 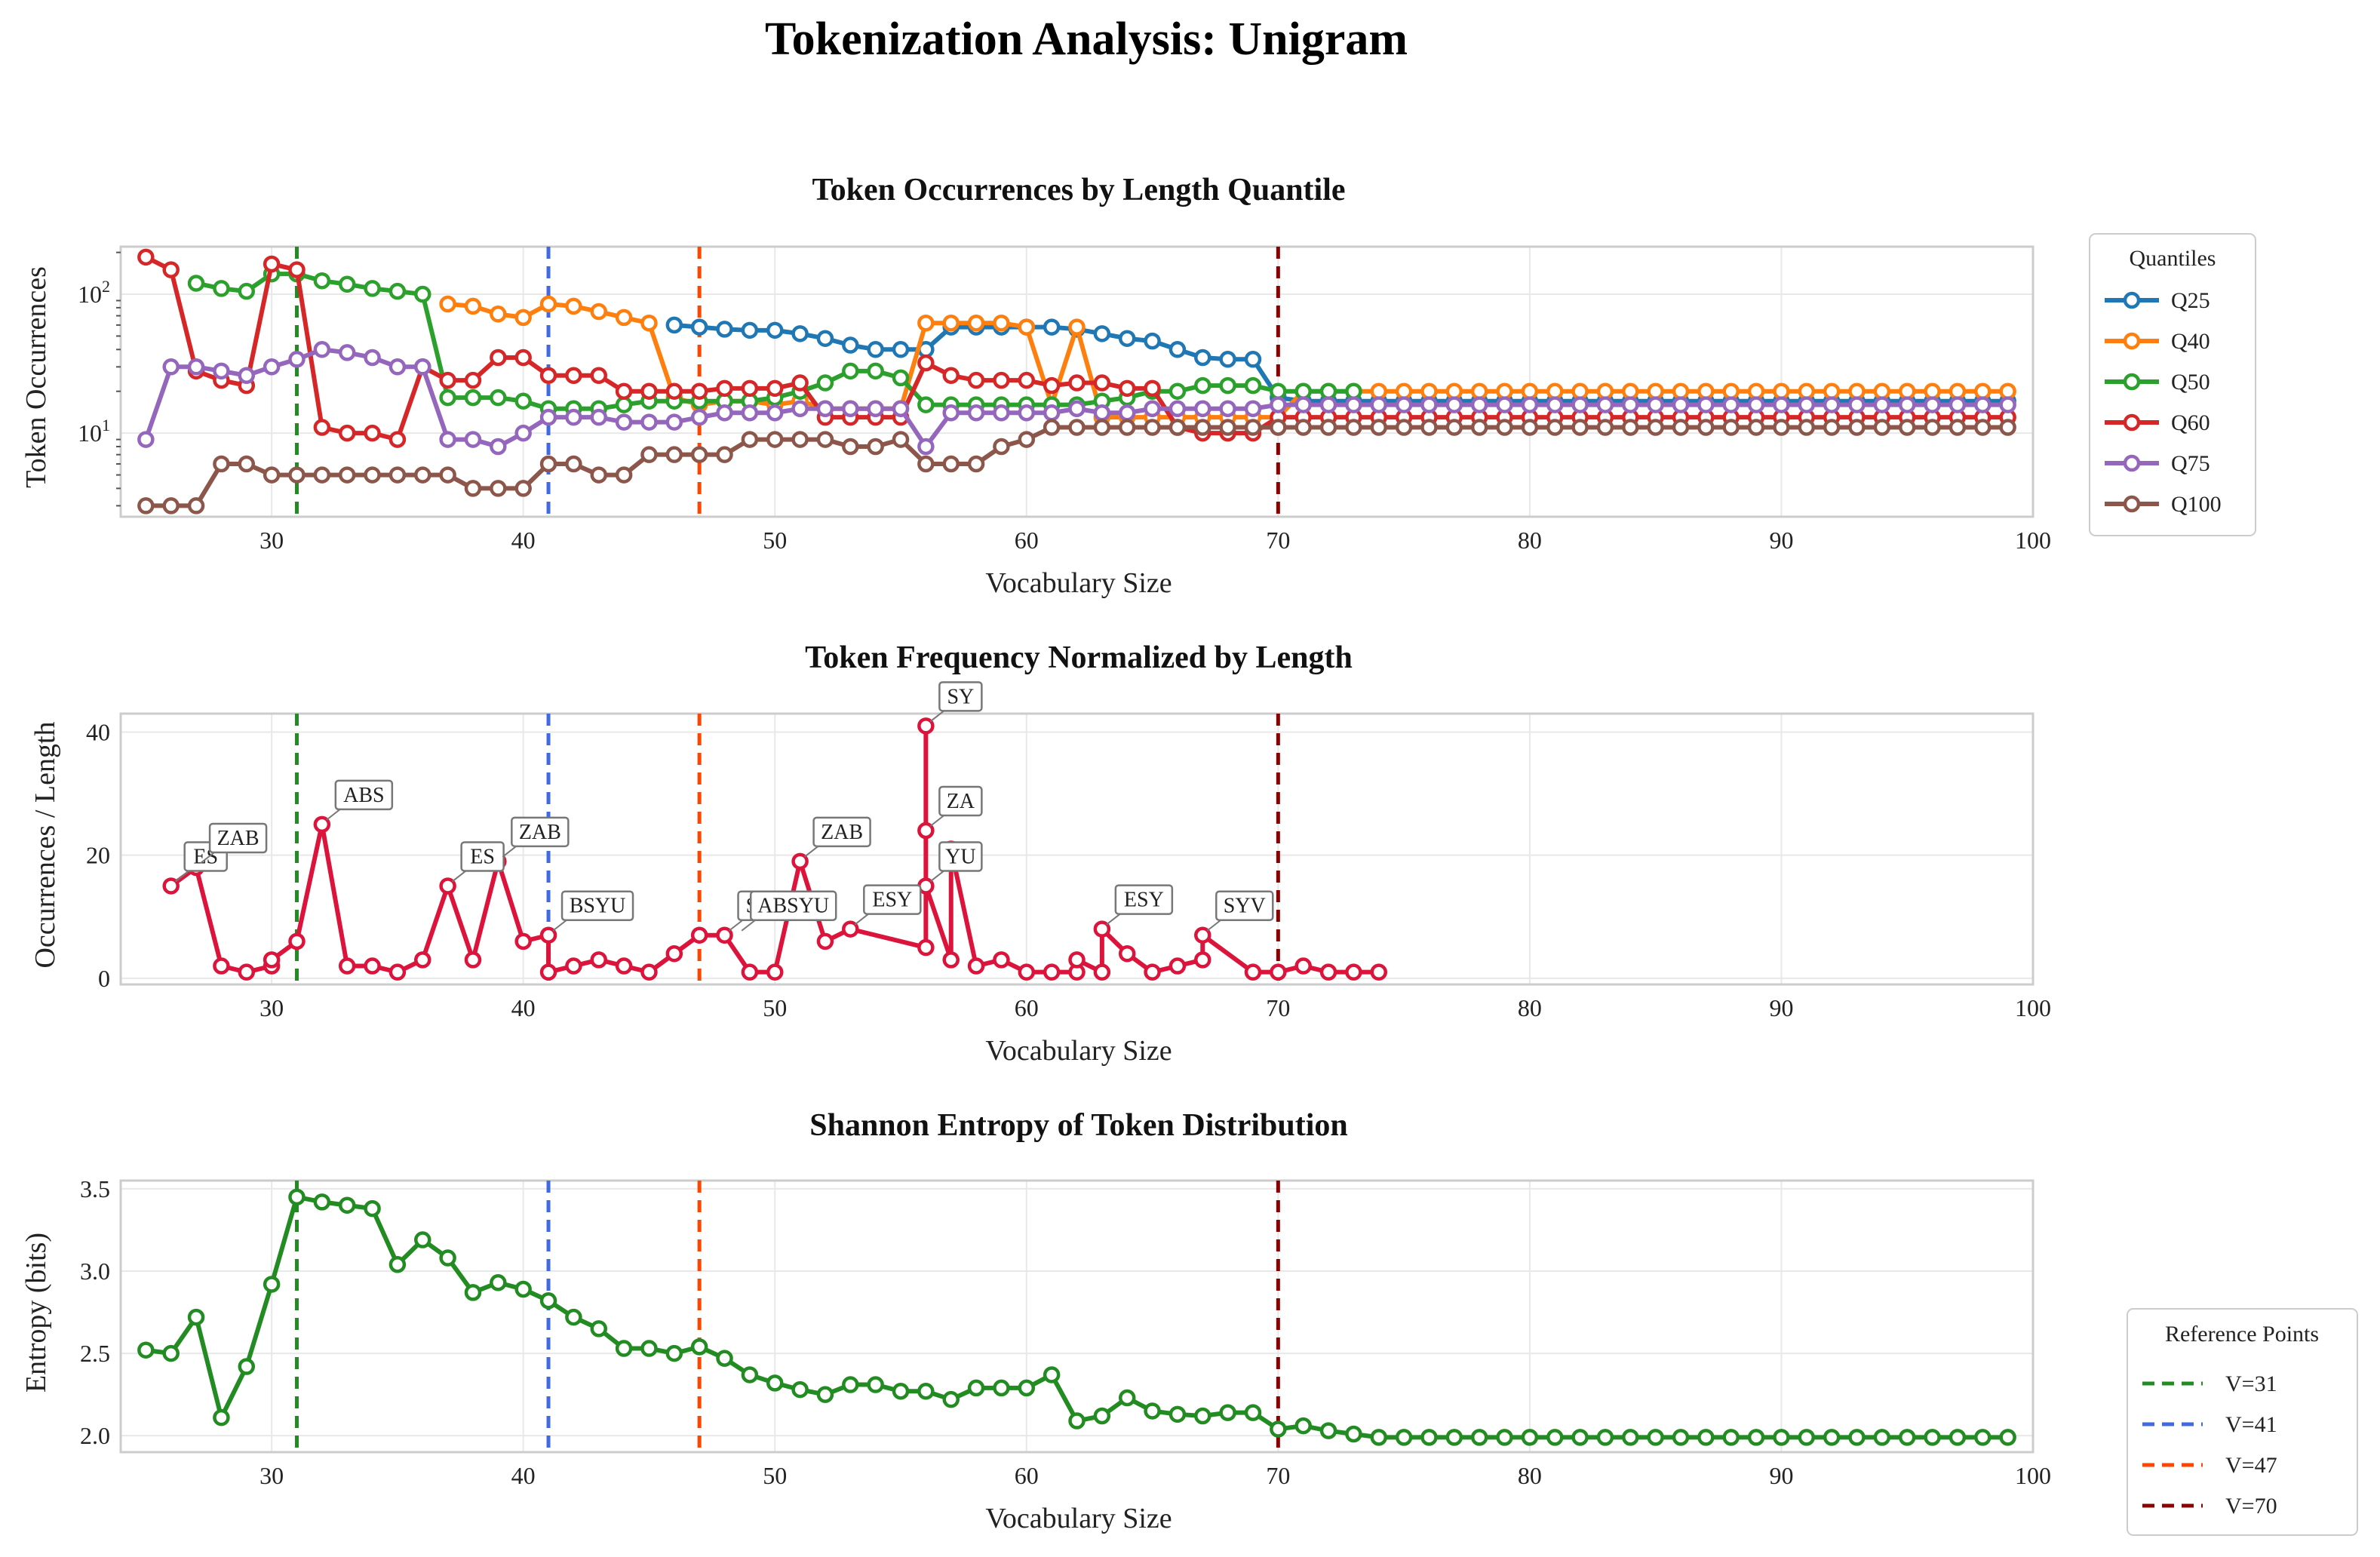 What do you see at coordinates (1027, 1007) in the screenshot?
I see `normalized-xtick-label: 60` at bounding box center [1027, 1007].